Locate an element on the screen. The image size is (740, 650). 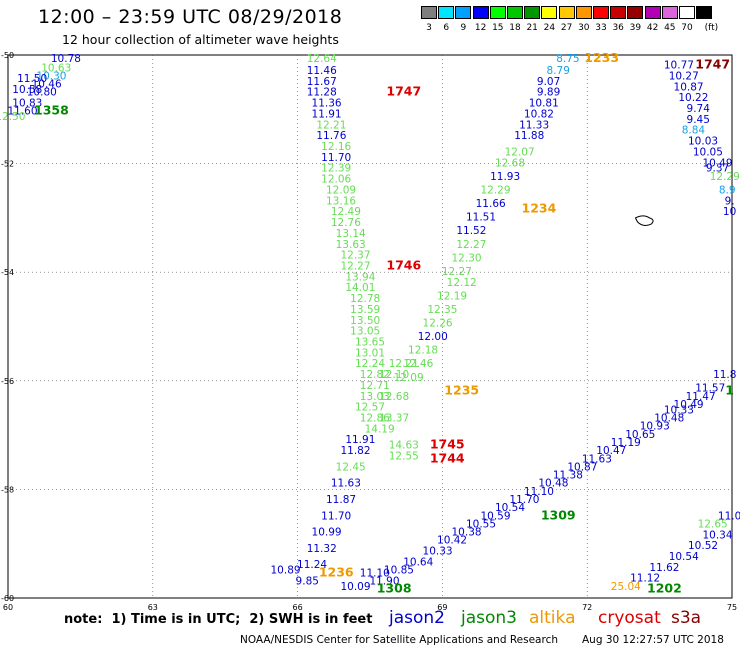
wave-height-reading: 12.18 is located at coordinates (423, 351).